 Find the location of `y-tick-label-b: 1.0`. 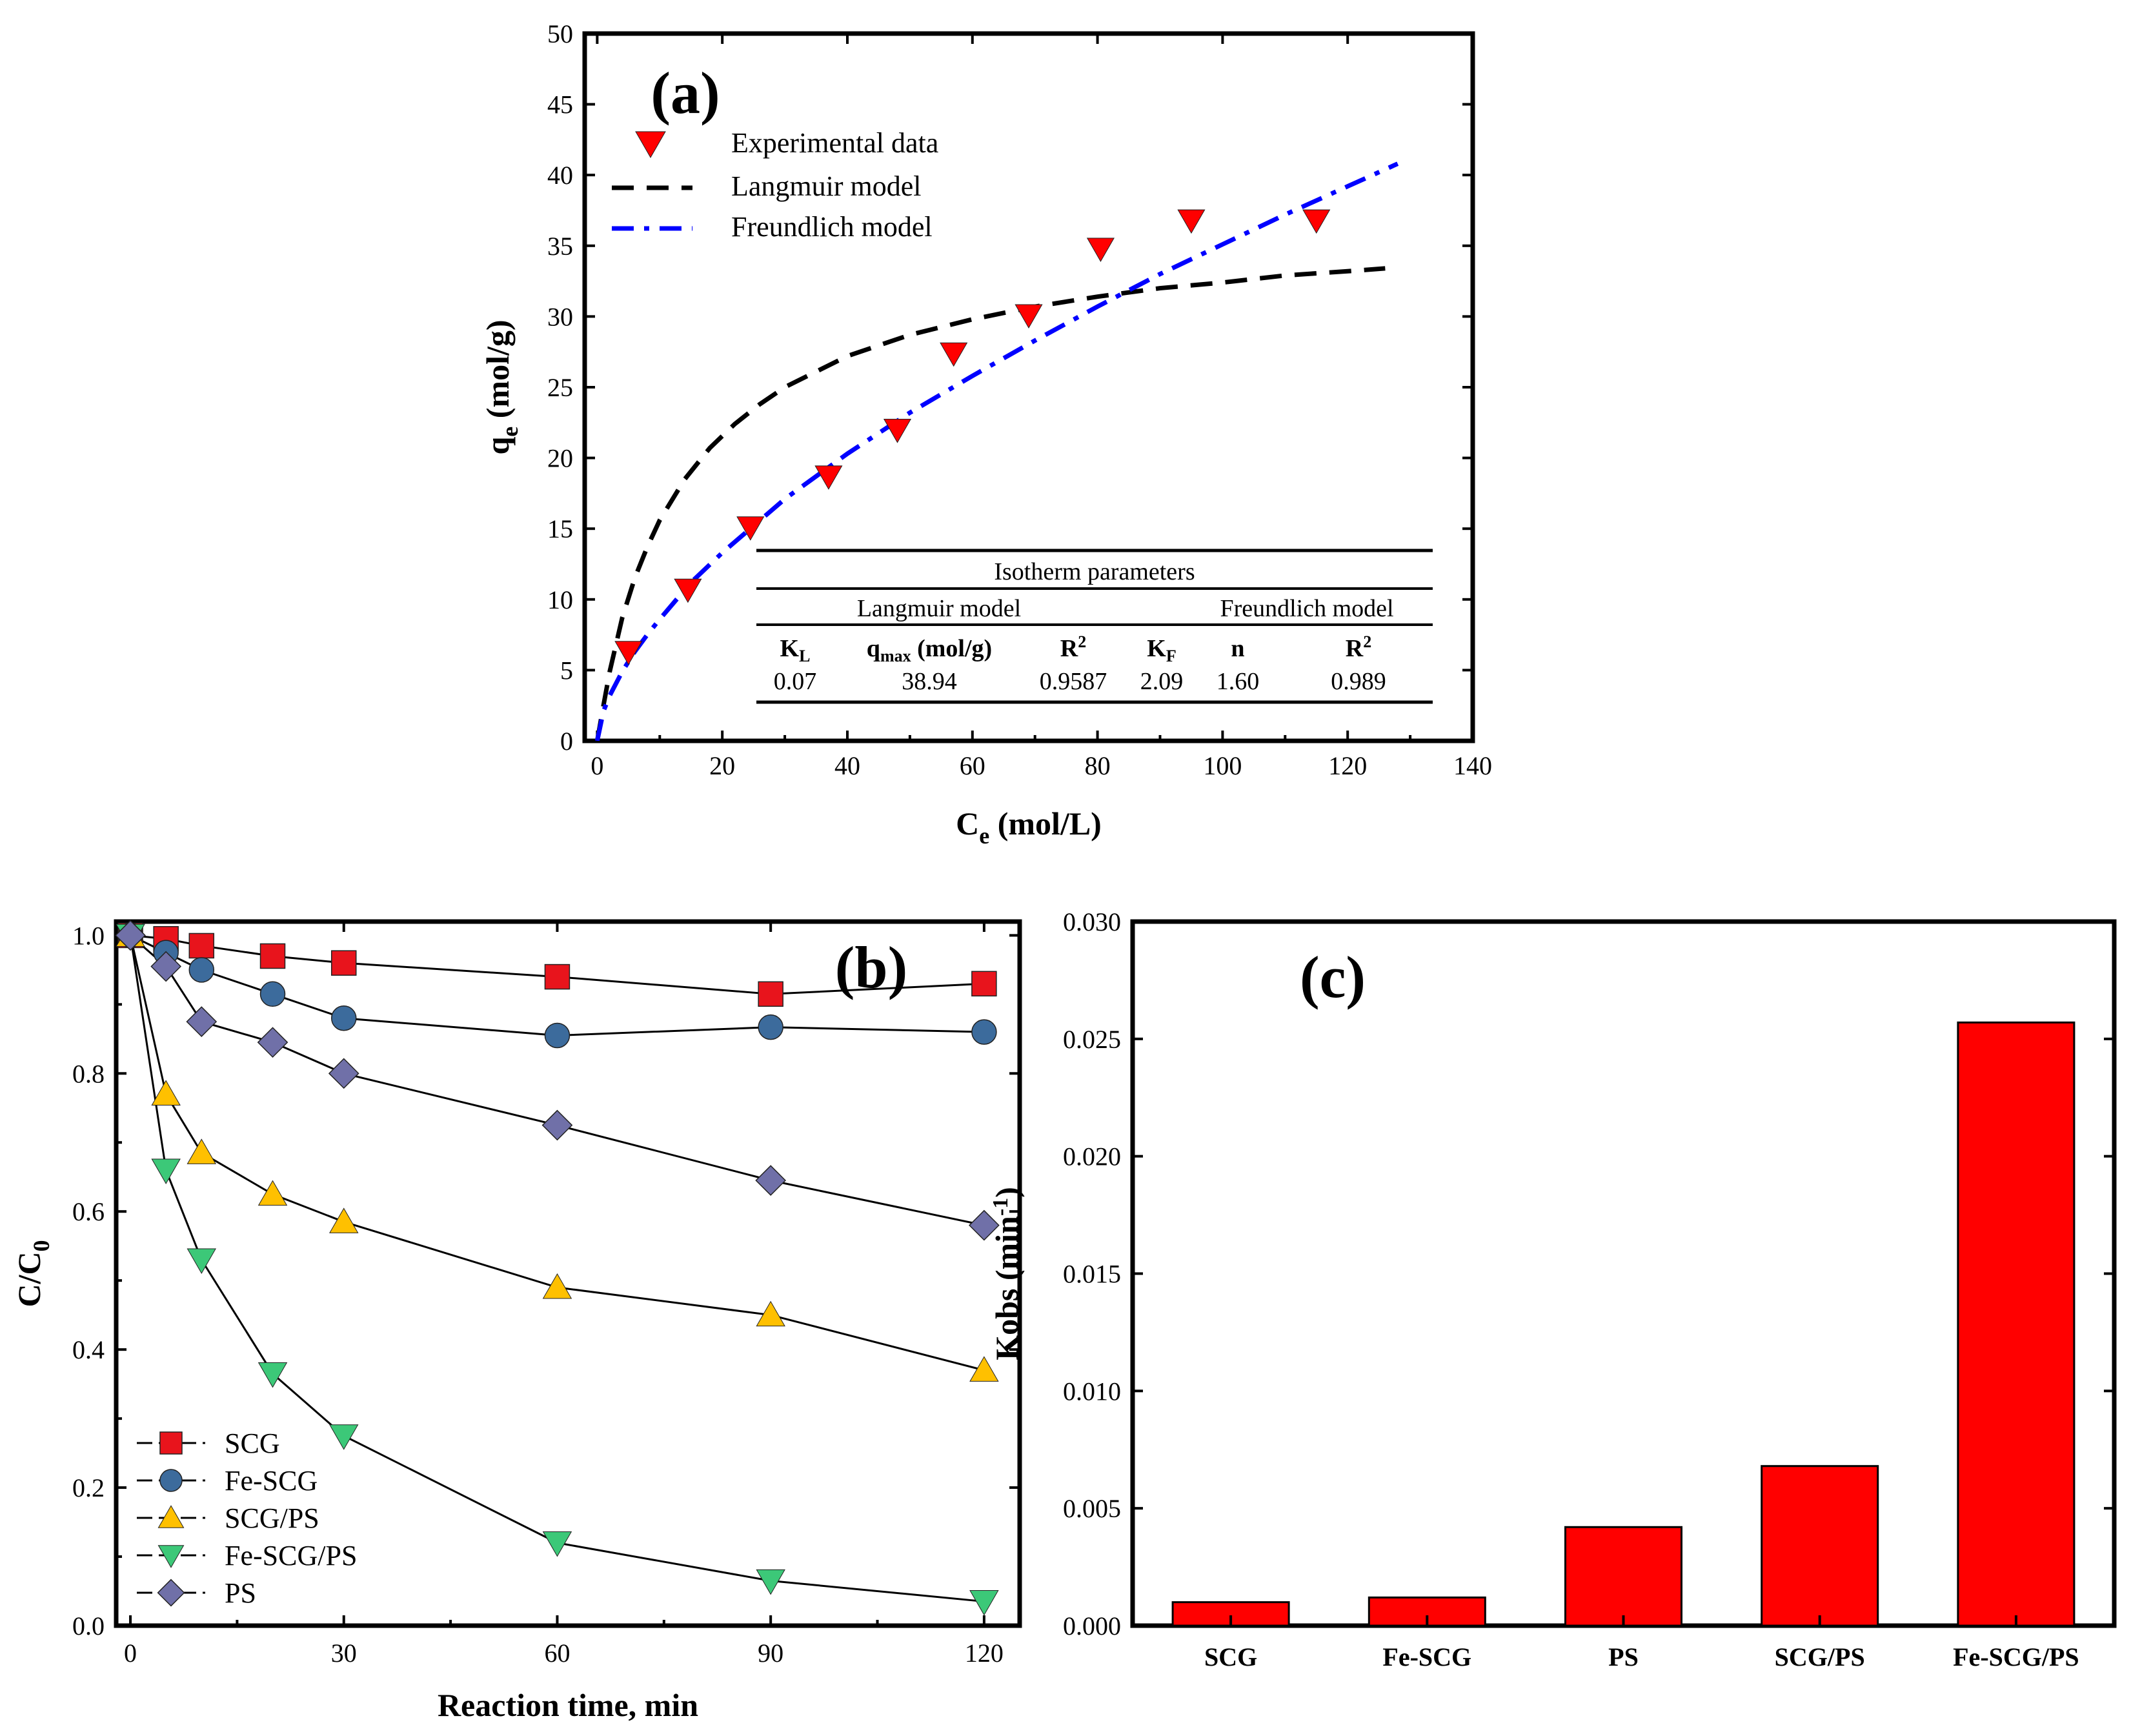

y-tick-label-b: 1.0 is located at coordinates (88, 935).